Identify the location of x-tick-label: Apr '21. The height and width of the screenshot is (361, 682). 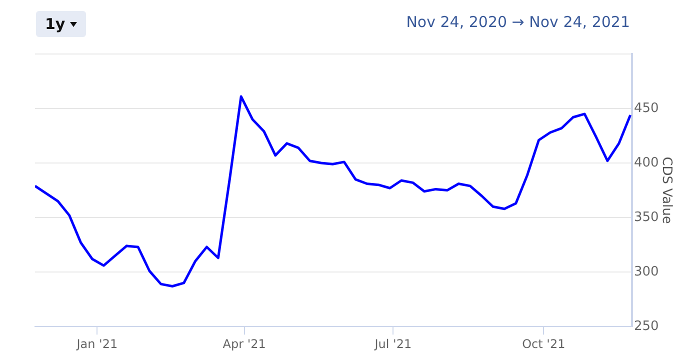
(244, 343).